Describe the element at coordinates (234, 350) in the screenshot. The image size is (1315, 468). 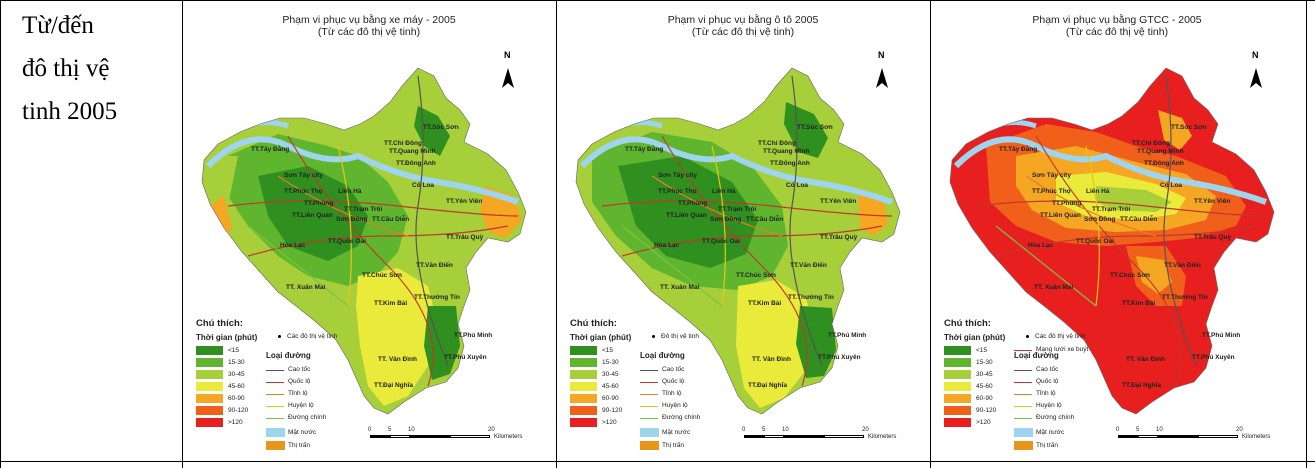
I see `legend-class-label: <15` at that location.